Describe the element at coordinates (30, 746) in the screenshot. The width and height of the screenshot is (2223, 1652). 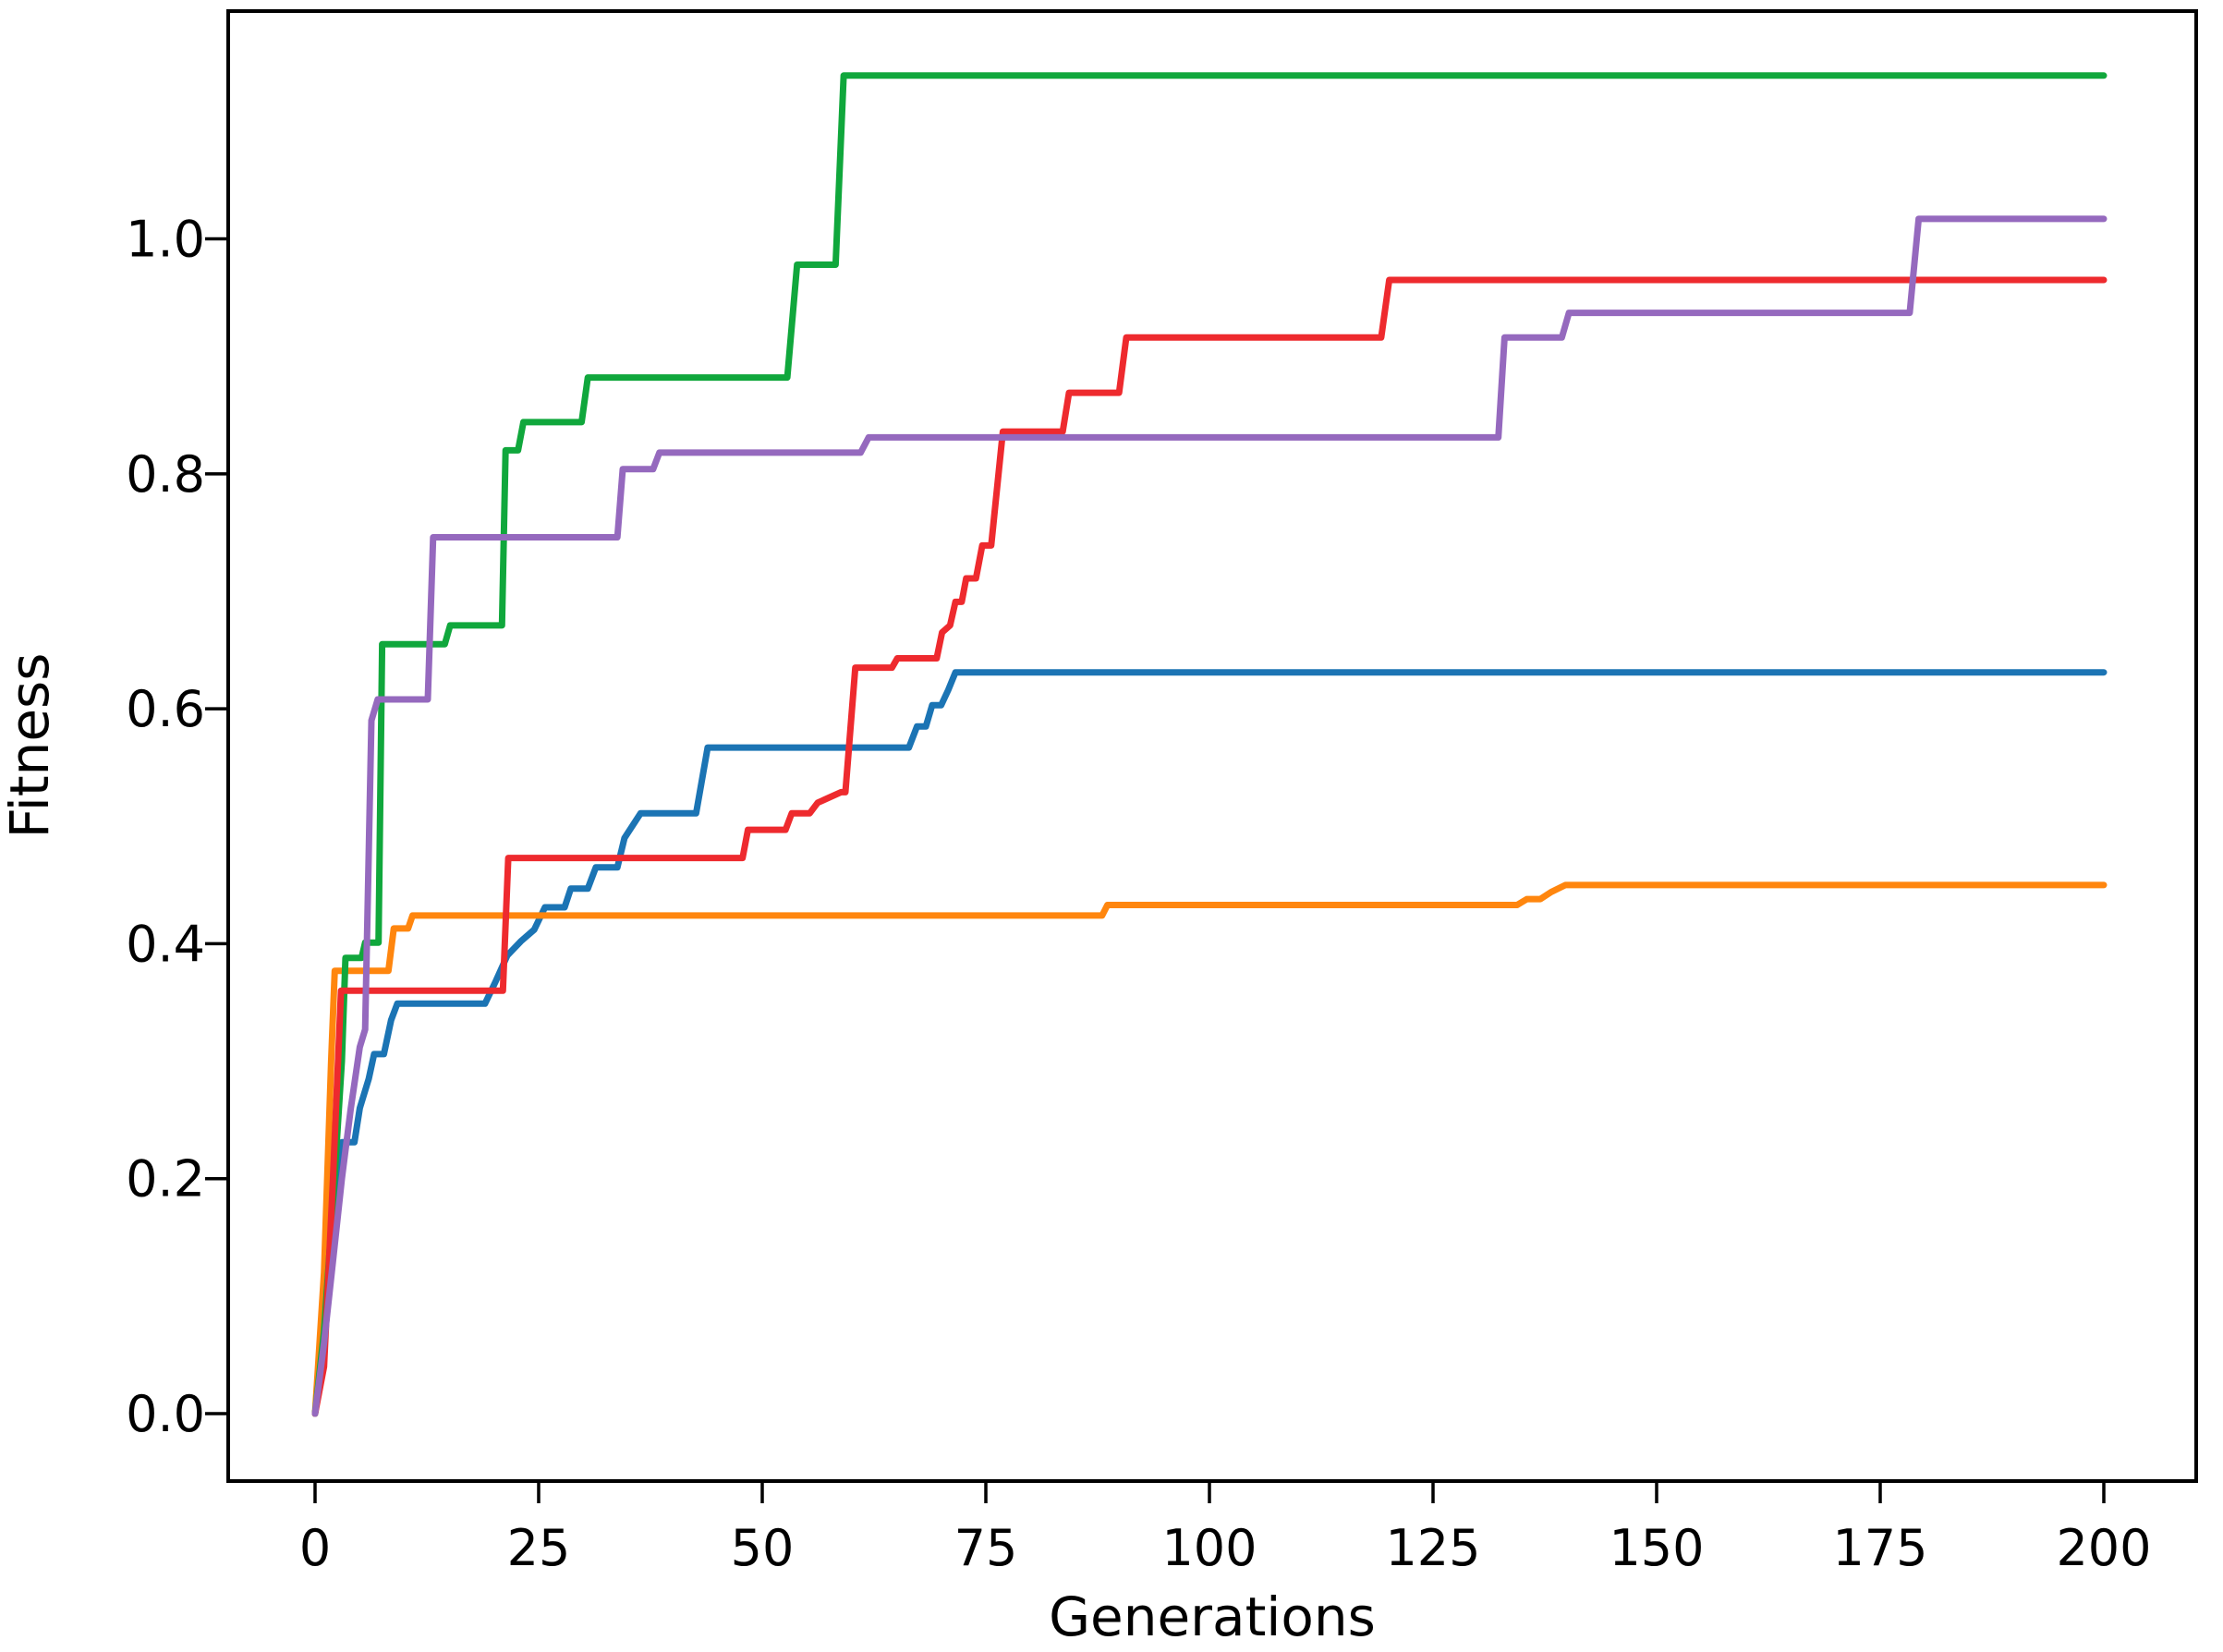
I see `y-axis-title: Fitness` at that location.